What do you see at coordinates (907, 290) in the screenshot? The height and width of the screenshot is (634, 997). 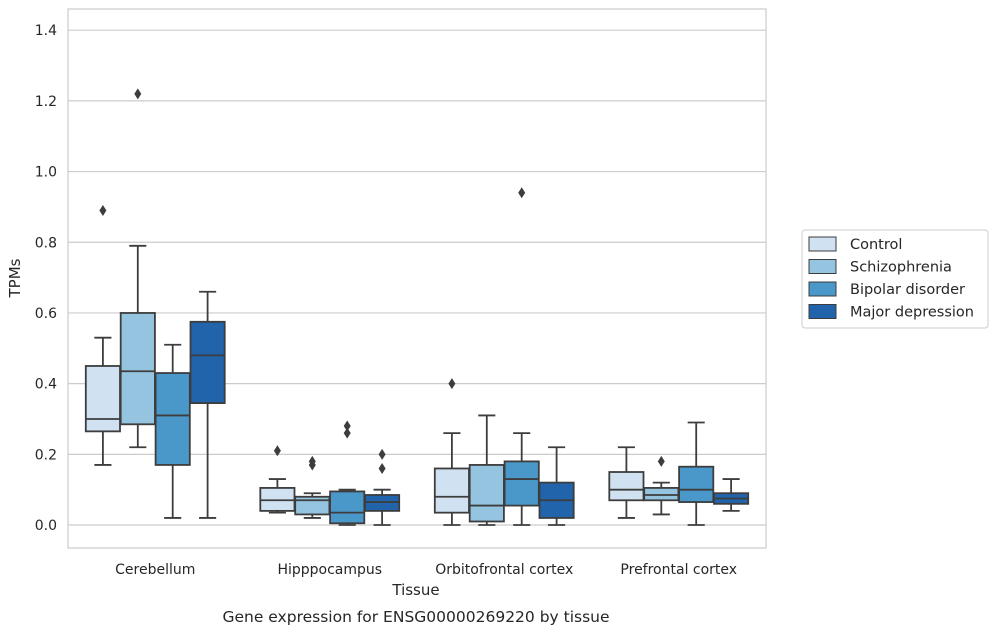 I see `legend-label: Bipolar disorder` at bounding box center [907, 290].